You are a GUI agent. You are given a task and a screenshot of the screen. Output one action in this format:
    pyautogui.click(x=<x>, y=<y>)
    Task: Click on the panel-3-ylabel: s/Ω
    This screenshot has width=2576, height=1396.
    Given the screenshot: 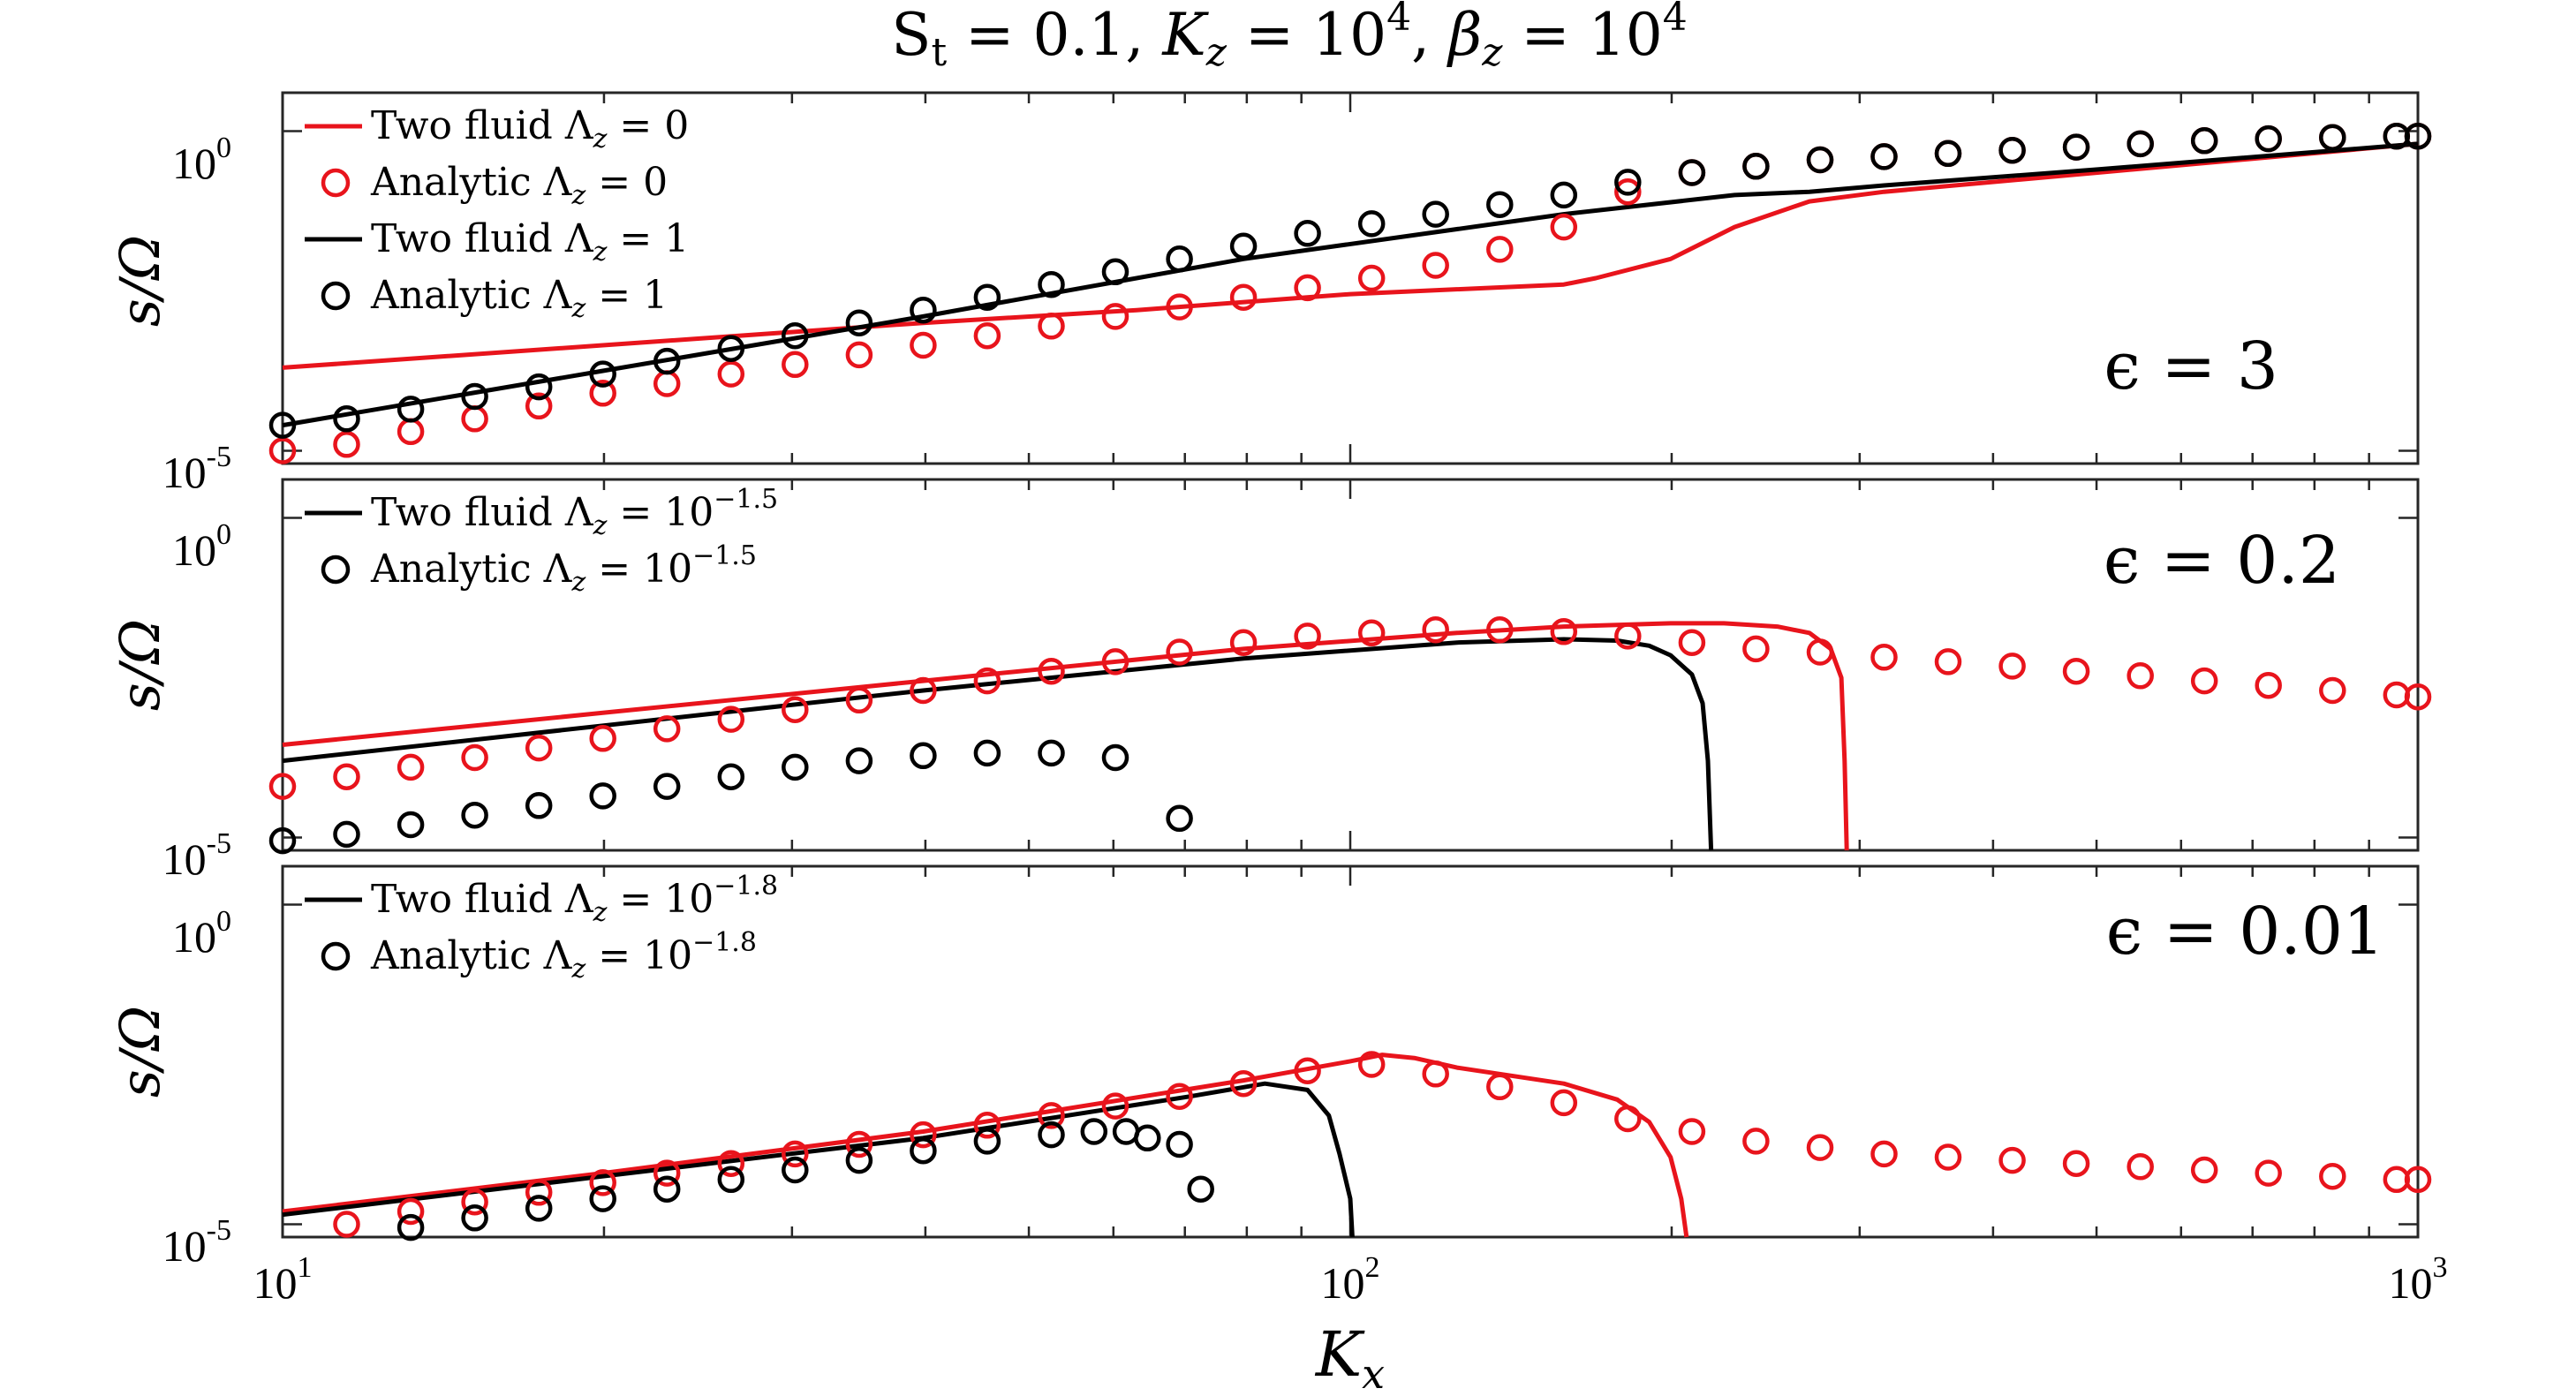 What is the action you would take?
    pyautogui.click(x=140, y=1052)
    